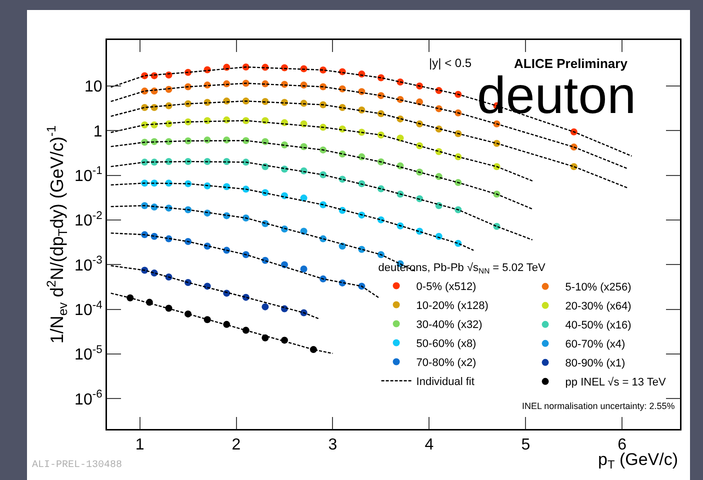 The image size is (703, 480). I want to click on legend-label: 5-10% (x256), so click(598, 288).